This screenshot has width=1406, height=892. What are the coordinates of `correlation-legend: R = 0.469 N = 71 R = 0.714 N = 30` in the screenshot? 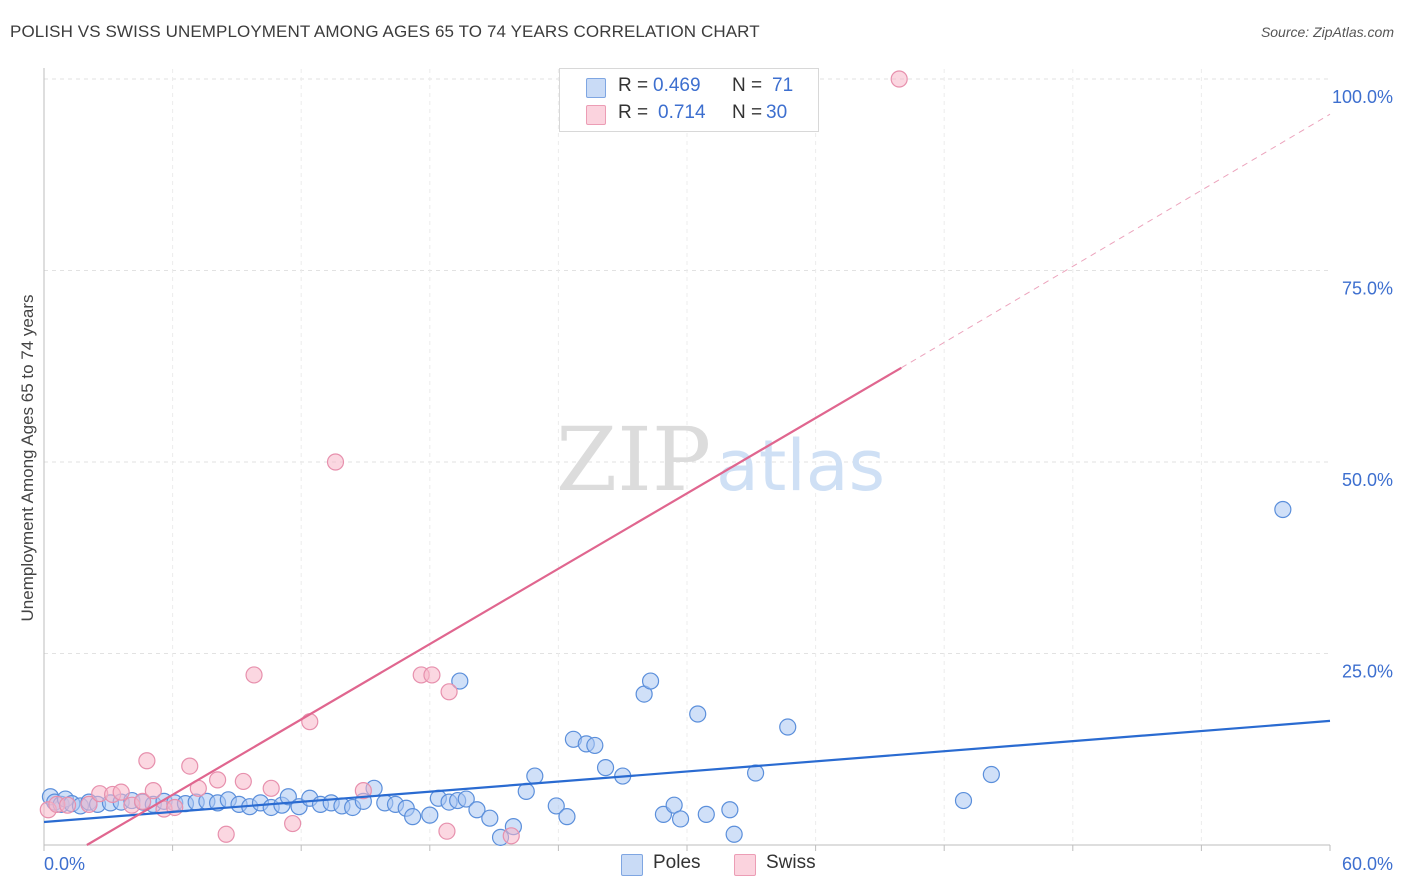 It's located at (689, 100).